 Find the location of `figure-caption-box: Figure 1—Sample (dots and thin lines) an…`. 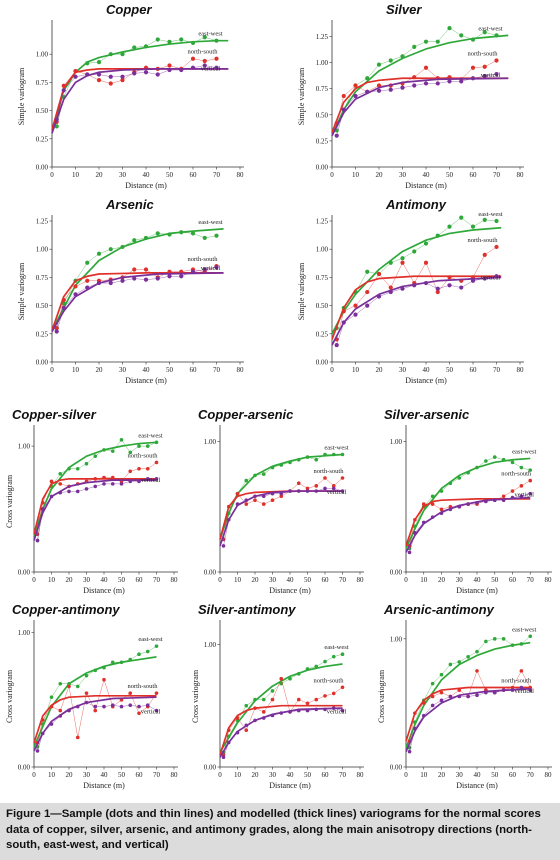

figure-caption-box: Figure 1—Sample (dots and thin lines) an… is located at coordinates (280, 831).